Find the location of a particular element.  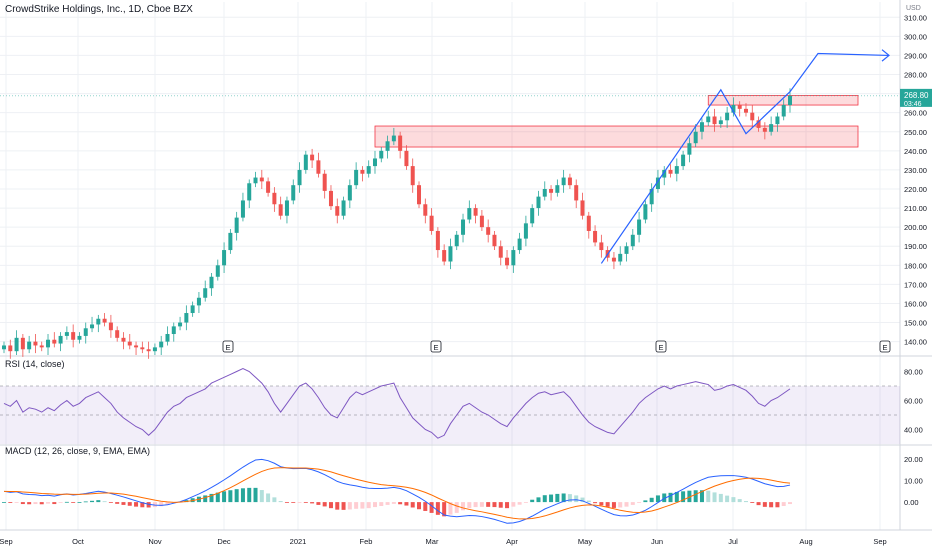

earnings-marker is located at coordinates (436, 346).